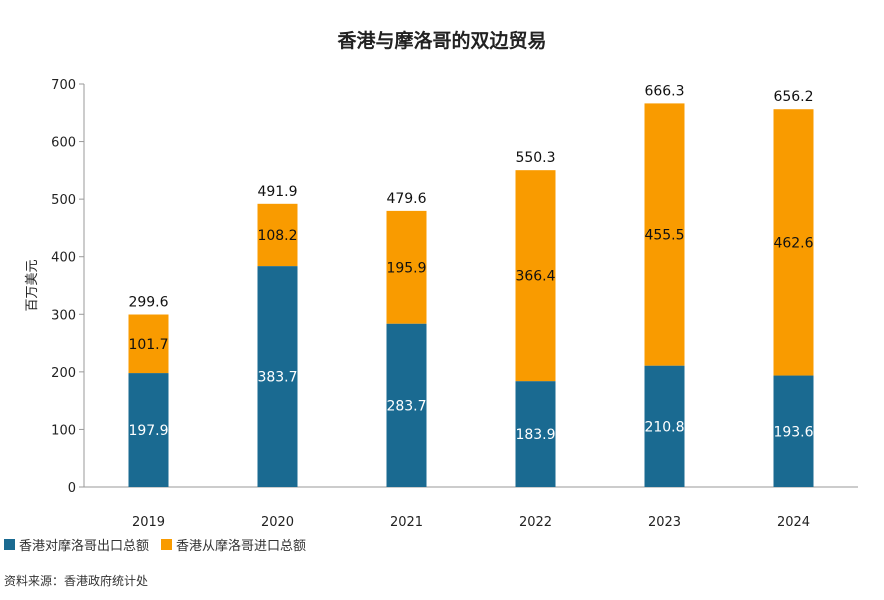  What do you see at coordinates (277, 522) in the screenshot?
I see `x-tick-label: 2020` at bounding box center [277, 522].